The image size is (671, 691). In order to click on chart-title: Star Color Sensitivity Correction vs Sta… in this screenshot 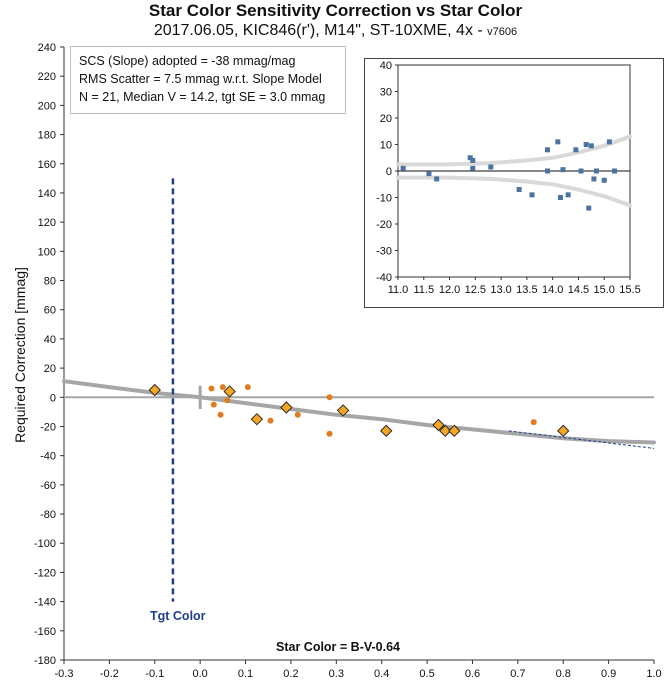, I will do `click(335, 10)`.